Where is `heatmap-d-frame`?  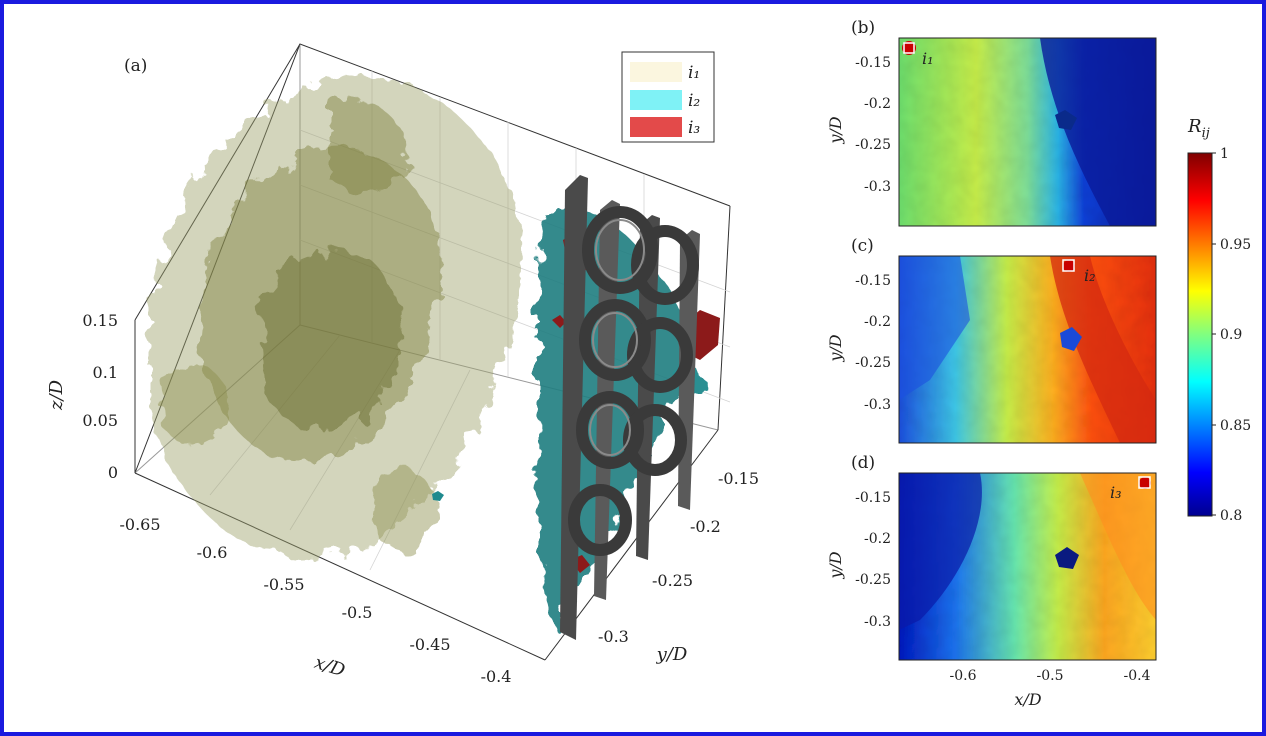 heatmap-d-frame is located at coordinates (1027, 566).